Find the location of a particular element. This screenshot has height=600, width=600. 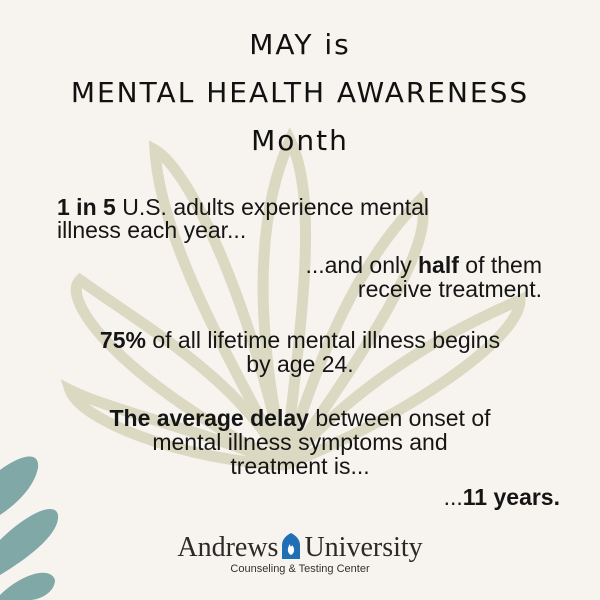

stat2-bold: 75% is located at coordinates (122, 340).